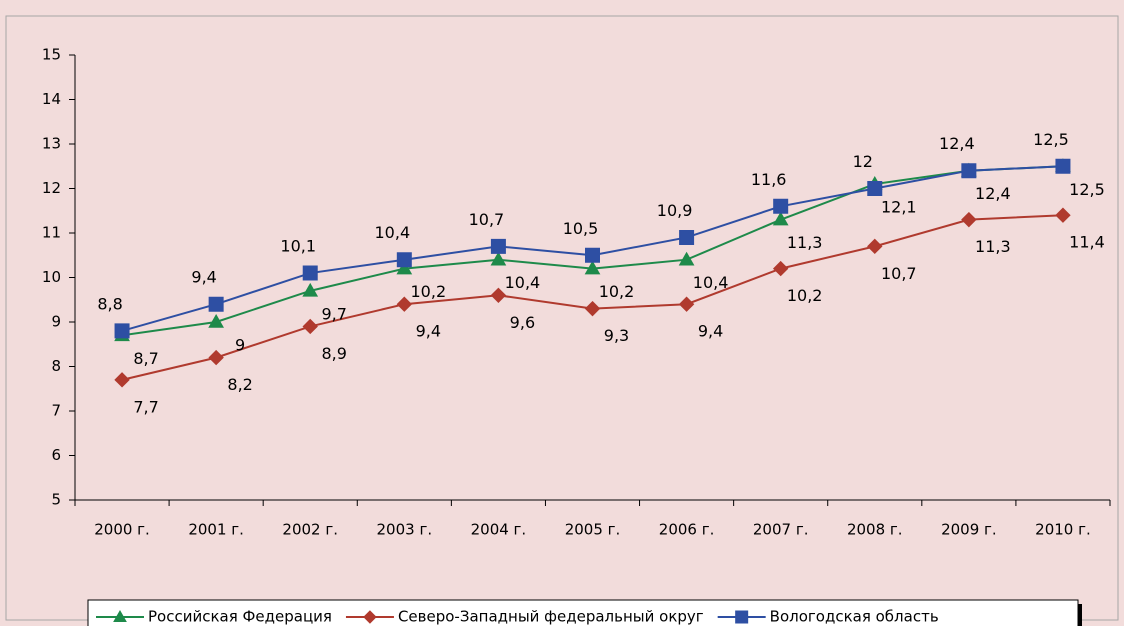 This screenshot has height=626, width=1124. Describe the element at coordinates (581, 228) in the screenshot. I see `data-label: 10,5` at that location.